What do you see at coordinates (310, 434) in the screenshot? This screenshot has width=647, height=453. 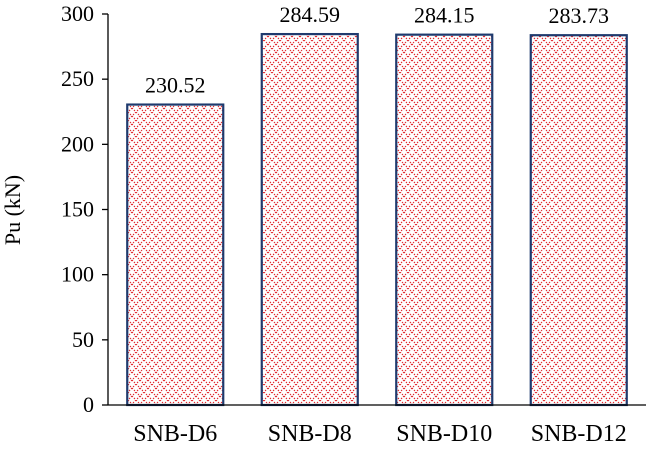 I see `x-tick-label: SNB-D8` at bounding box center [310, 434].